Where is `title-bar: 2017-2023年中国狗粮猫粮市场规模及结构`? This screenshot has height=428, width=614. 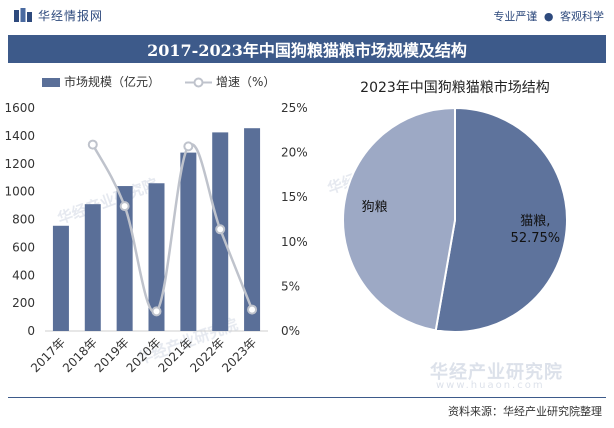 title-bar: 2017-2023年中国狗粮猫粮市场规模及结构 is located at coordinates (307, 49).